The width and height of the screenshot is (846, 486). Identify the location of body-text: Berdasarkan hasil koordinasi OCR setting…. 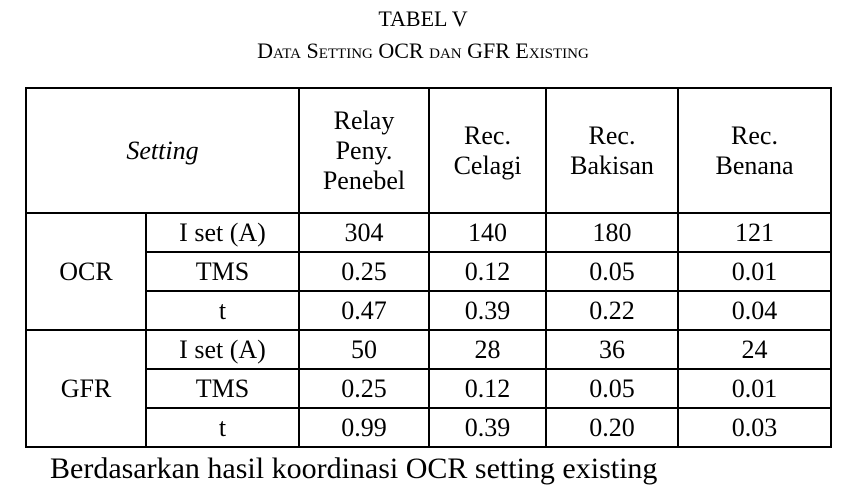
(354, 468).